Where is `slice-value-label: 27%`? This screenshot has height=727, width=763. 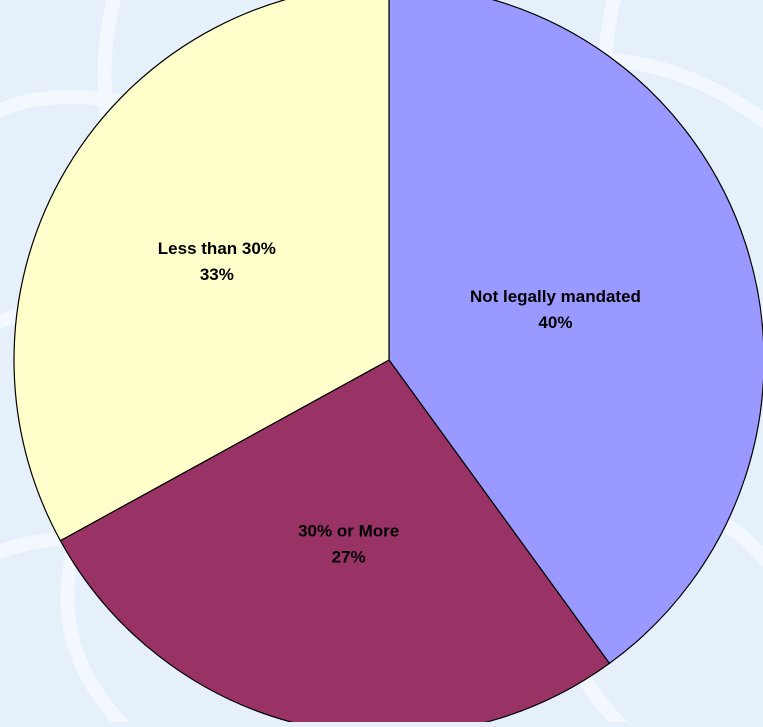
slice-value-label: 27% is located at coordinates (349, 557).